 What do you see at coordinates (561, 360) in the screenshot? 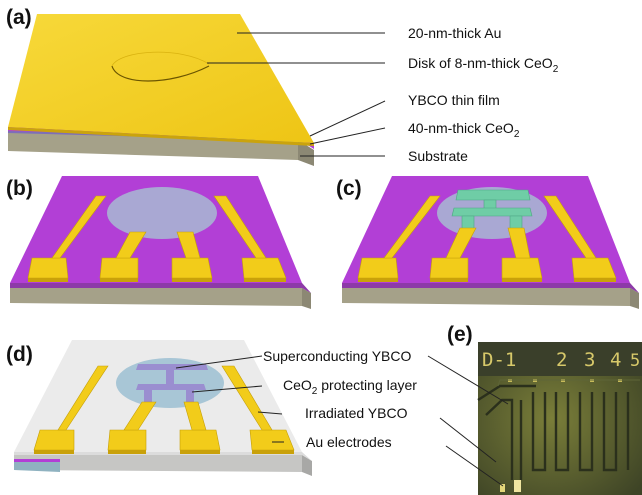
I see `device-number-2: 2` at bounding box center [561, 360].